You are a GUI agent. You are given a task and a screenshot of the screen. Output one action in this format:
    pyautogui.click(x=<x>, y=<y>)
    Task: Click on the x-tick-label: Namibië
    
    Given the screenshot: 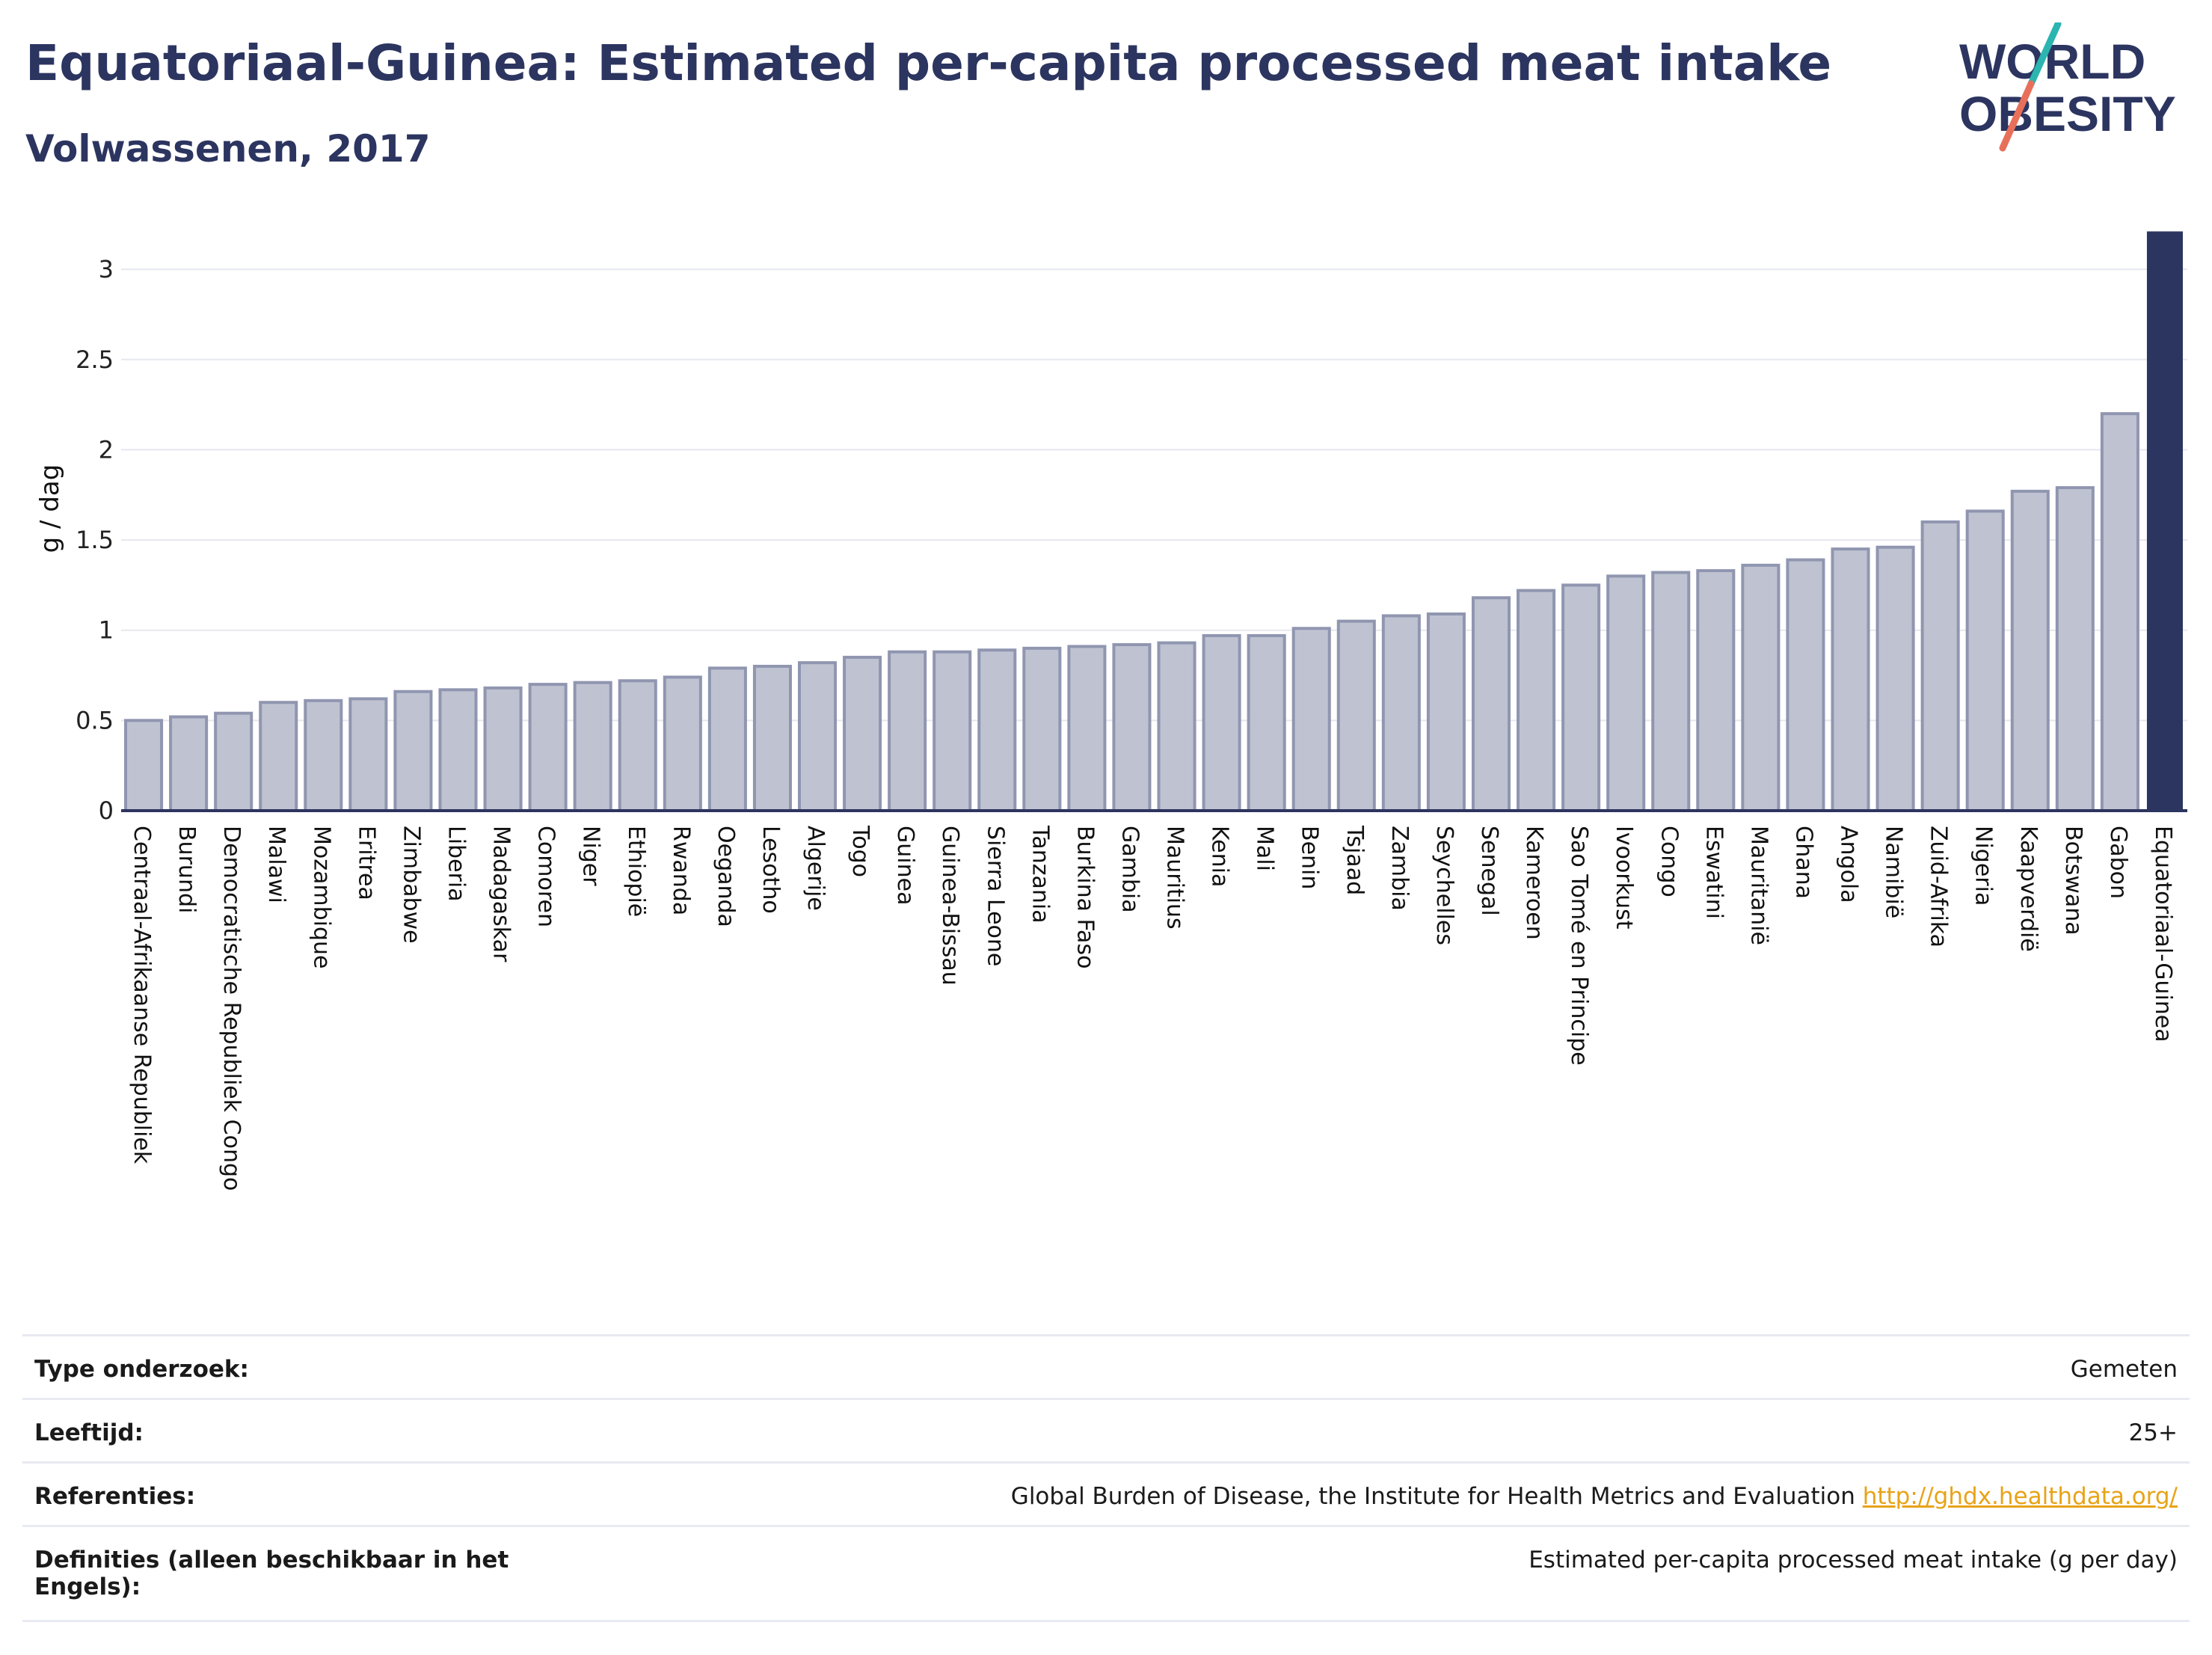 What is the action you would take?
    pyautogui.click(x=1894, y=872)
    